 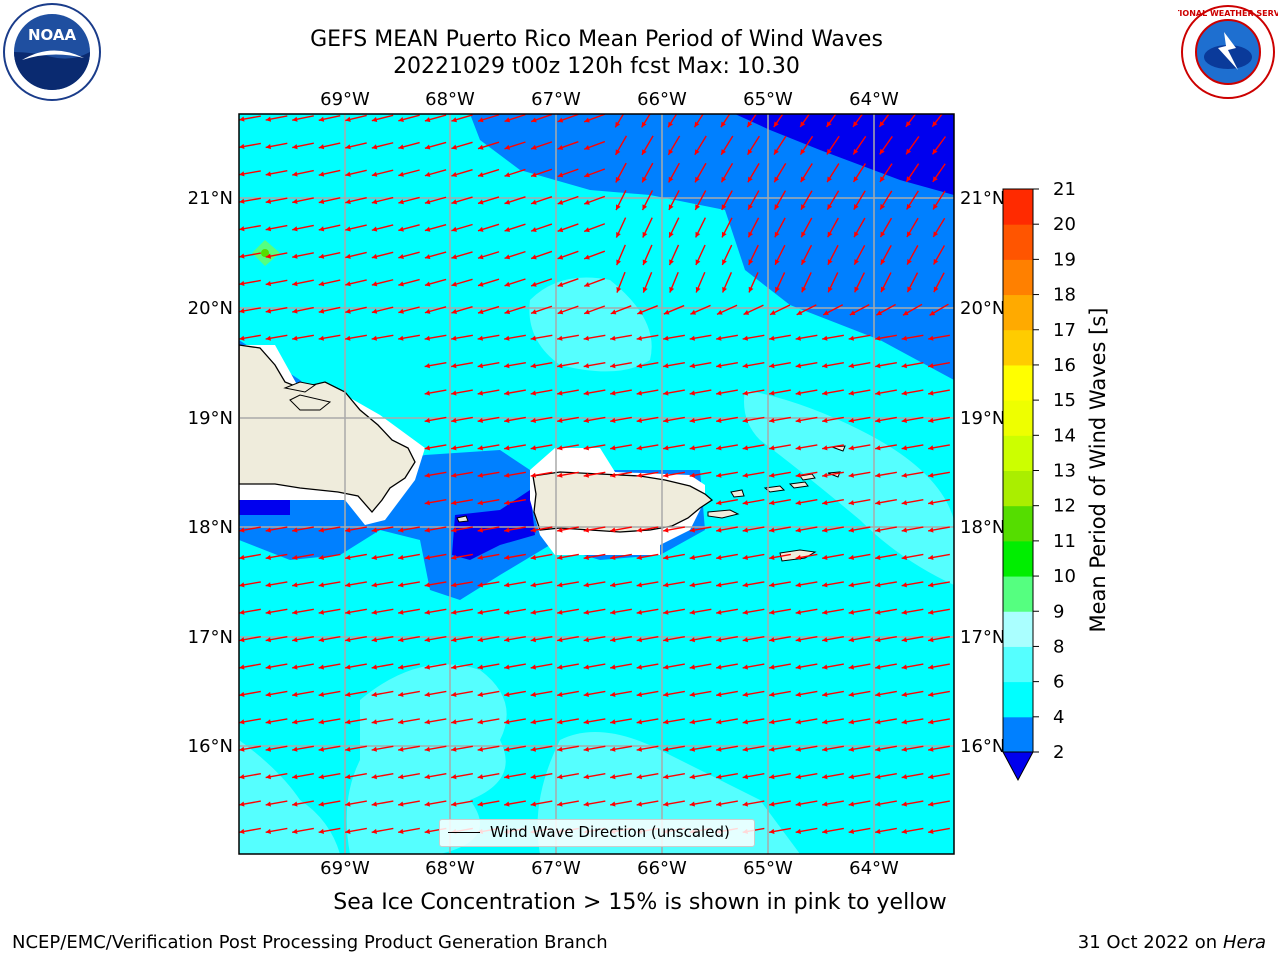 I want to click on colorbar-cell, so click(x=1018, y=629).